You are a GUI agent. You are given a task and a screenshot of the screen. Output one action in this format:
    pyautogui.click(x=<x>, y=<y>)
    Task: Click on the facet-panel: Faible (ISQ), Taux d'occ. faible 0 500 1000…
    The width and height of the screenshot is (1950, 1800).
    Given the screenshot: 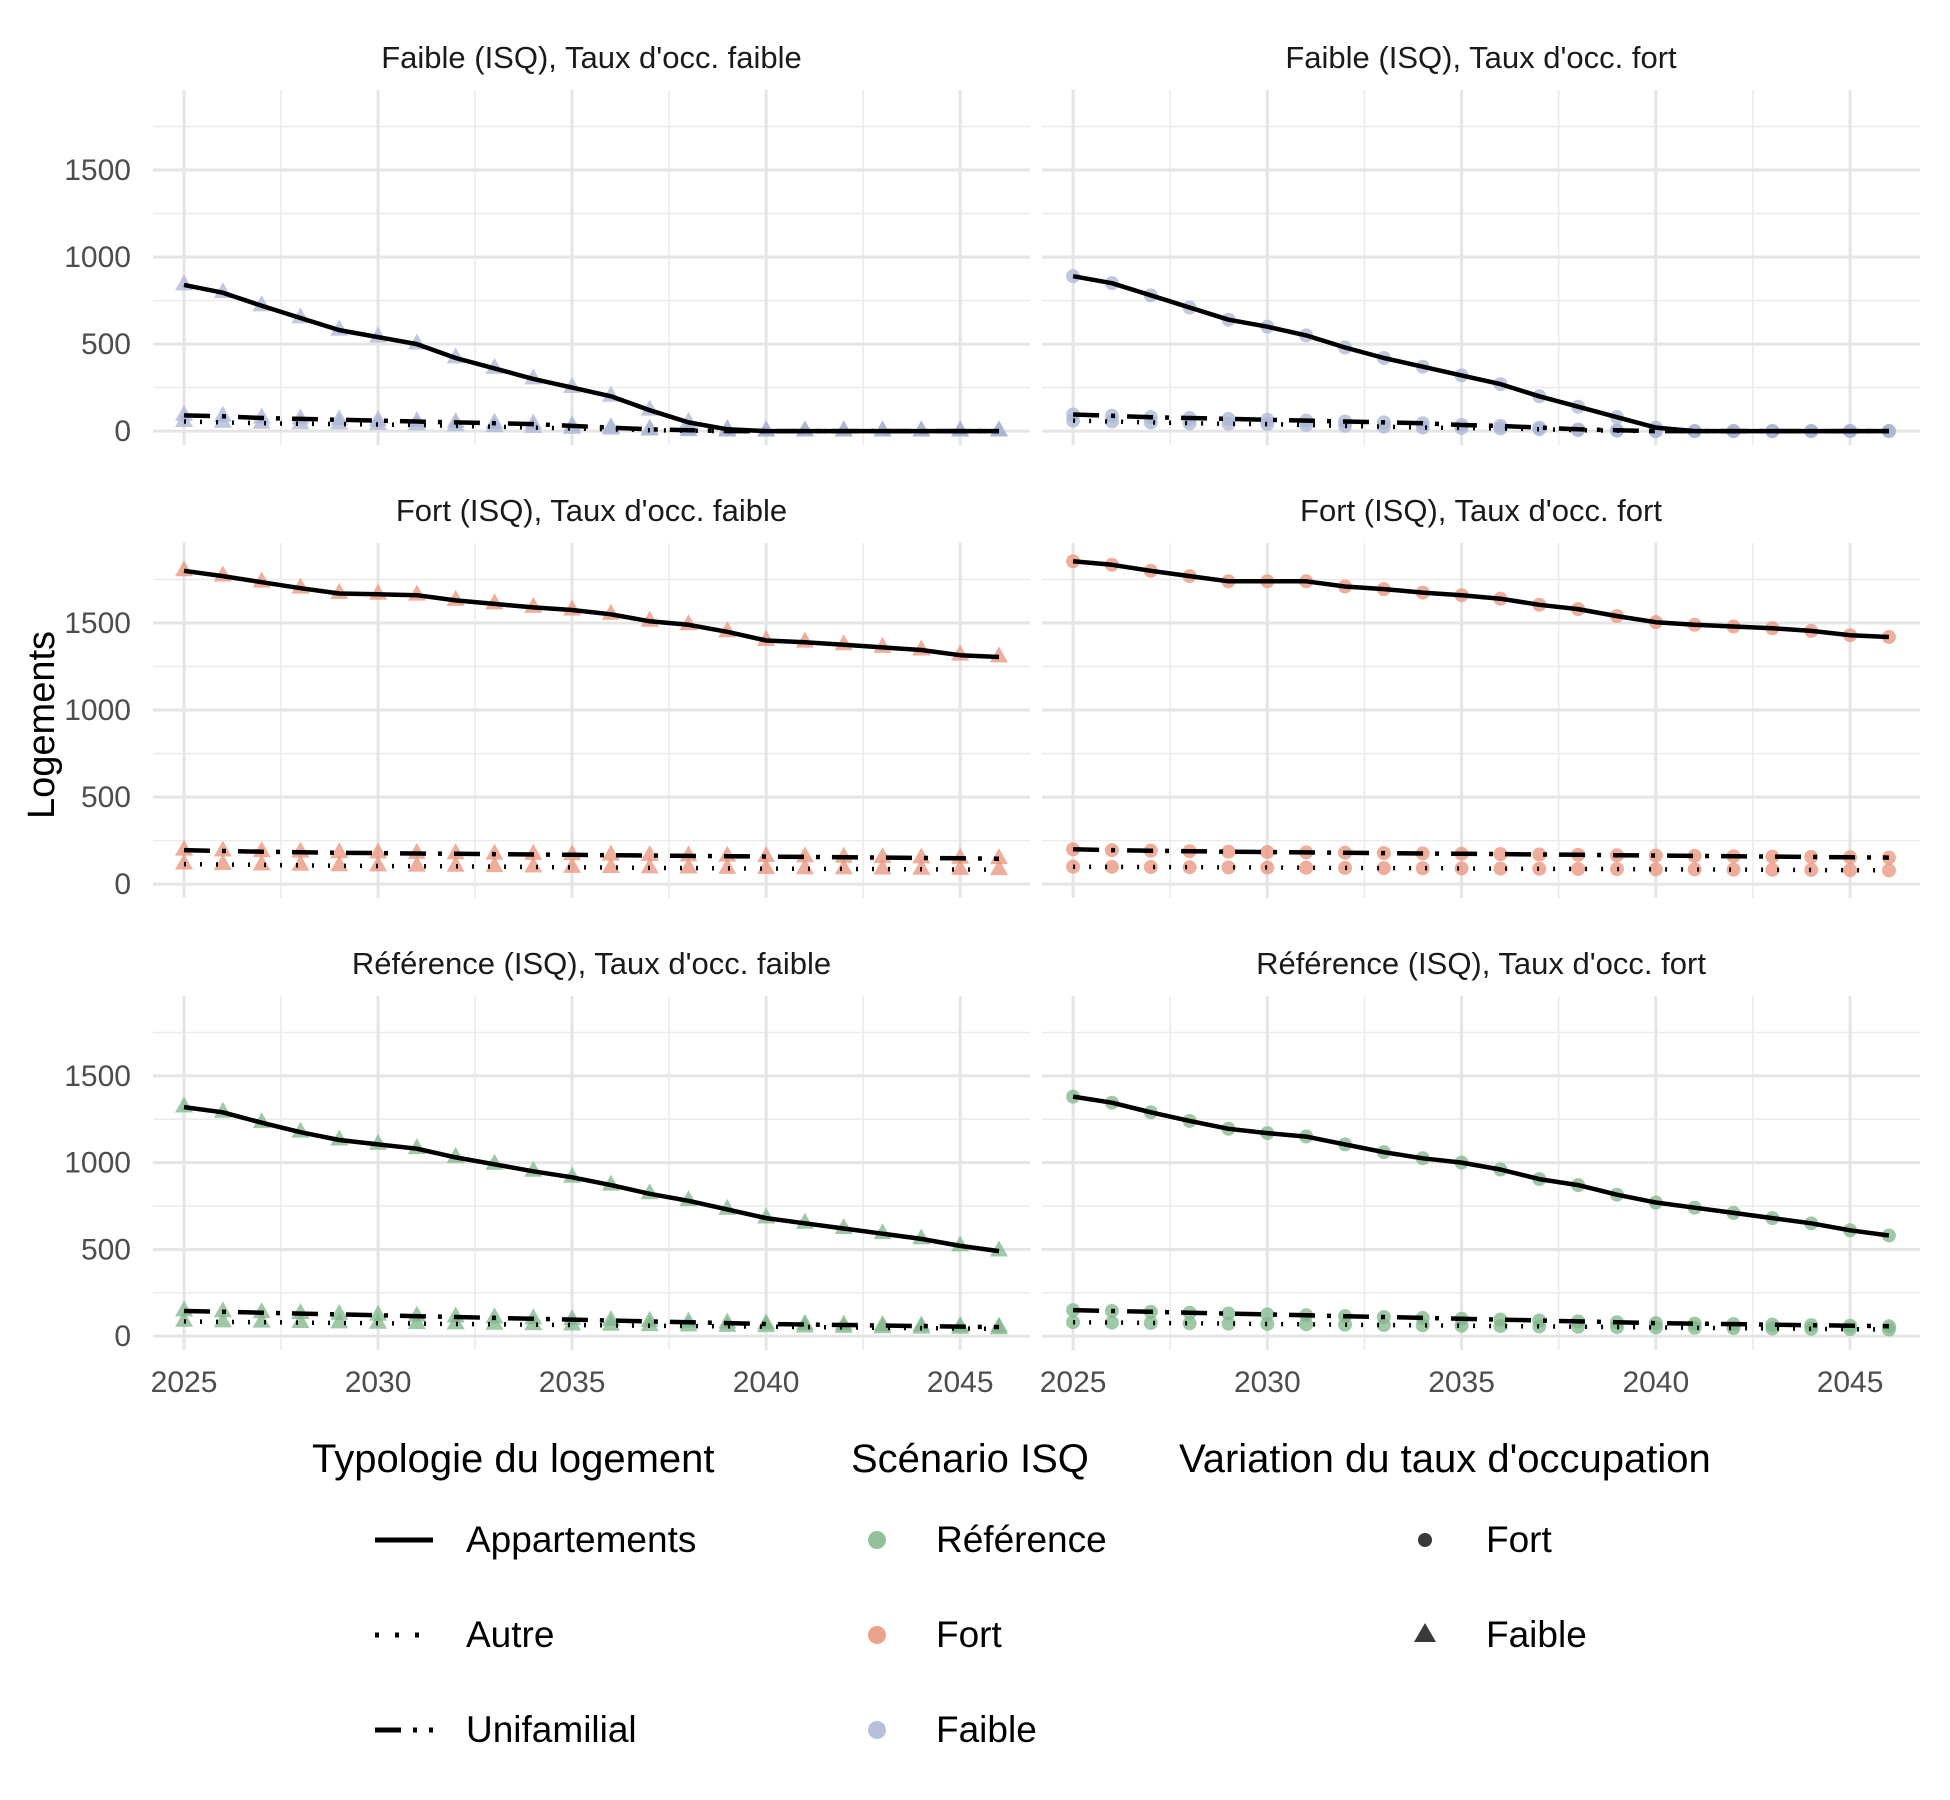 What is the action you would take?
    pyautogui.click(x=547, y=244)
    